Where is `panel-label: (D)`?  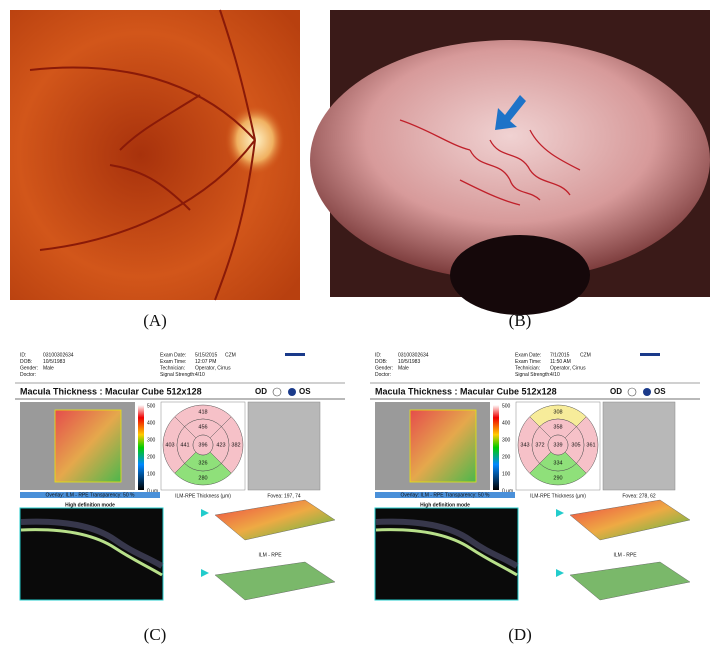
panel-label: (D) is located at coordinates (520, 634).